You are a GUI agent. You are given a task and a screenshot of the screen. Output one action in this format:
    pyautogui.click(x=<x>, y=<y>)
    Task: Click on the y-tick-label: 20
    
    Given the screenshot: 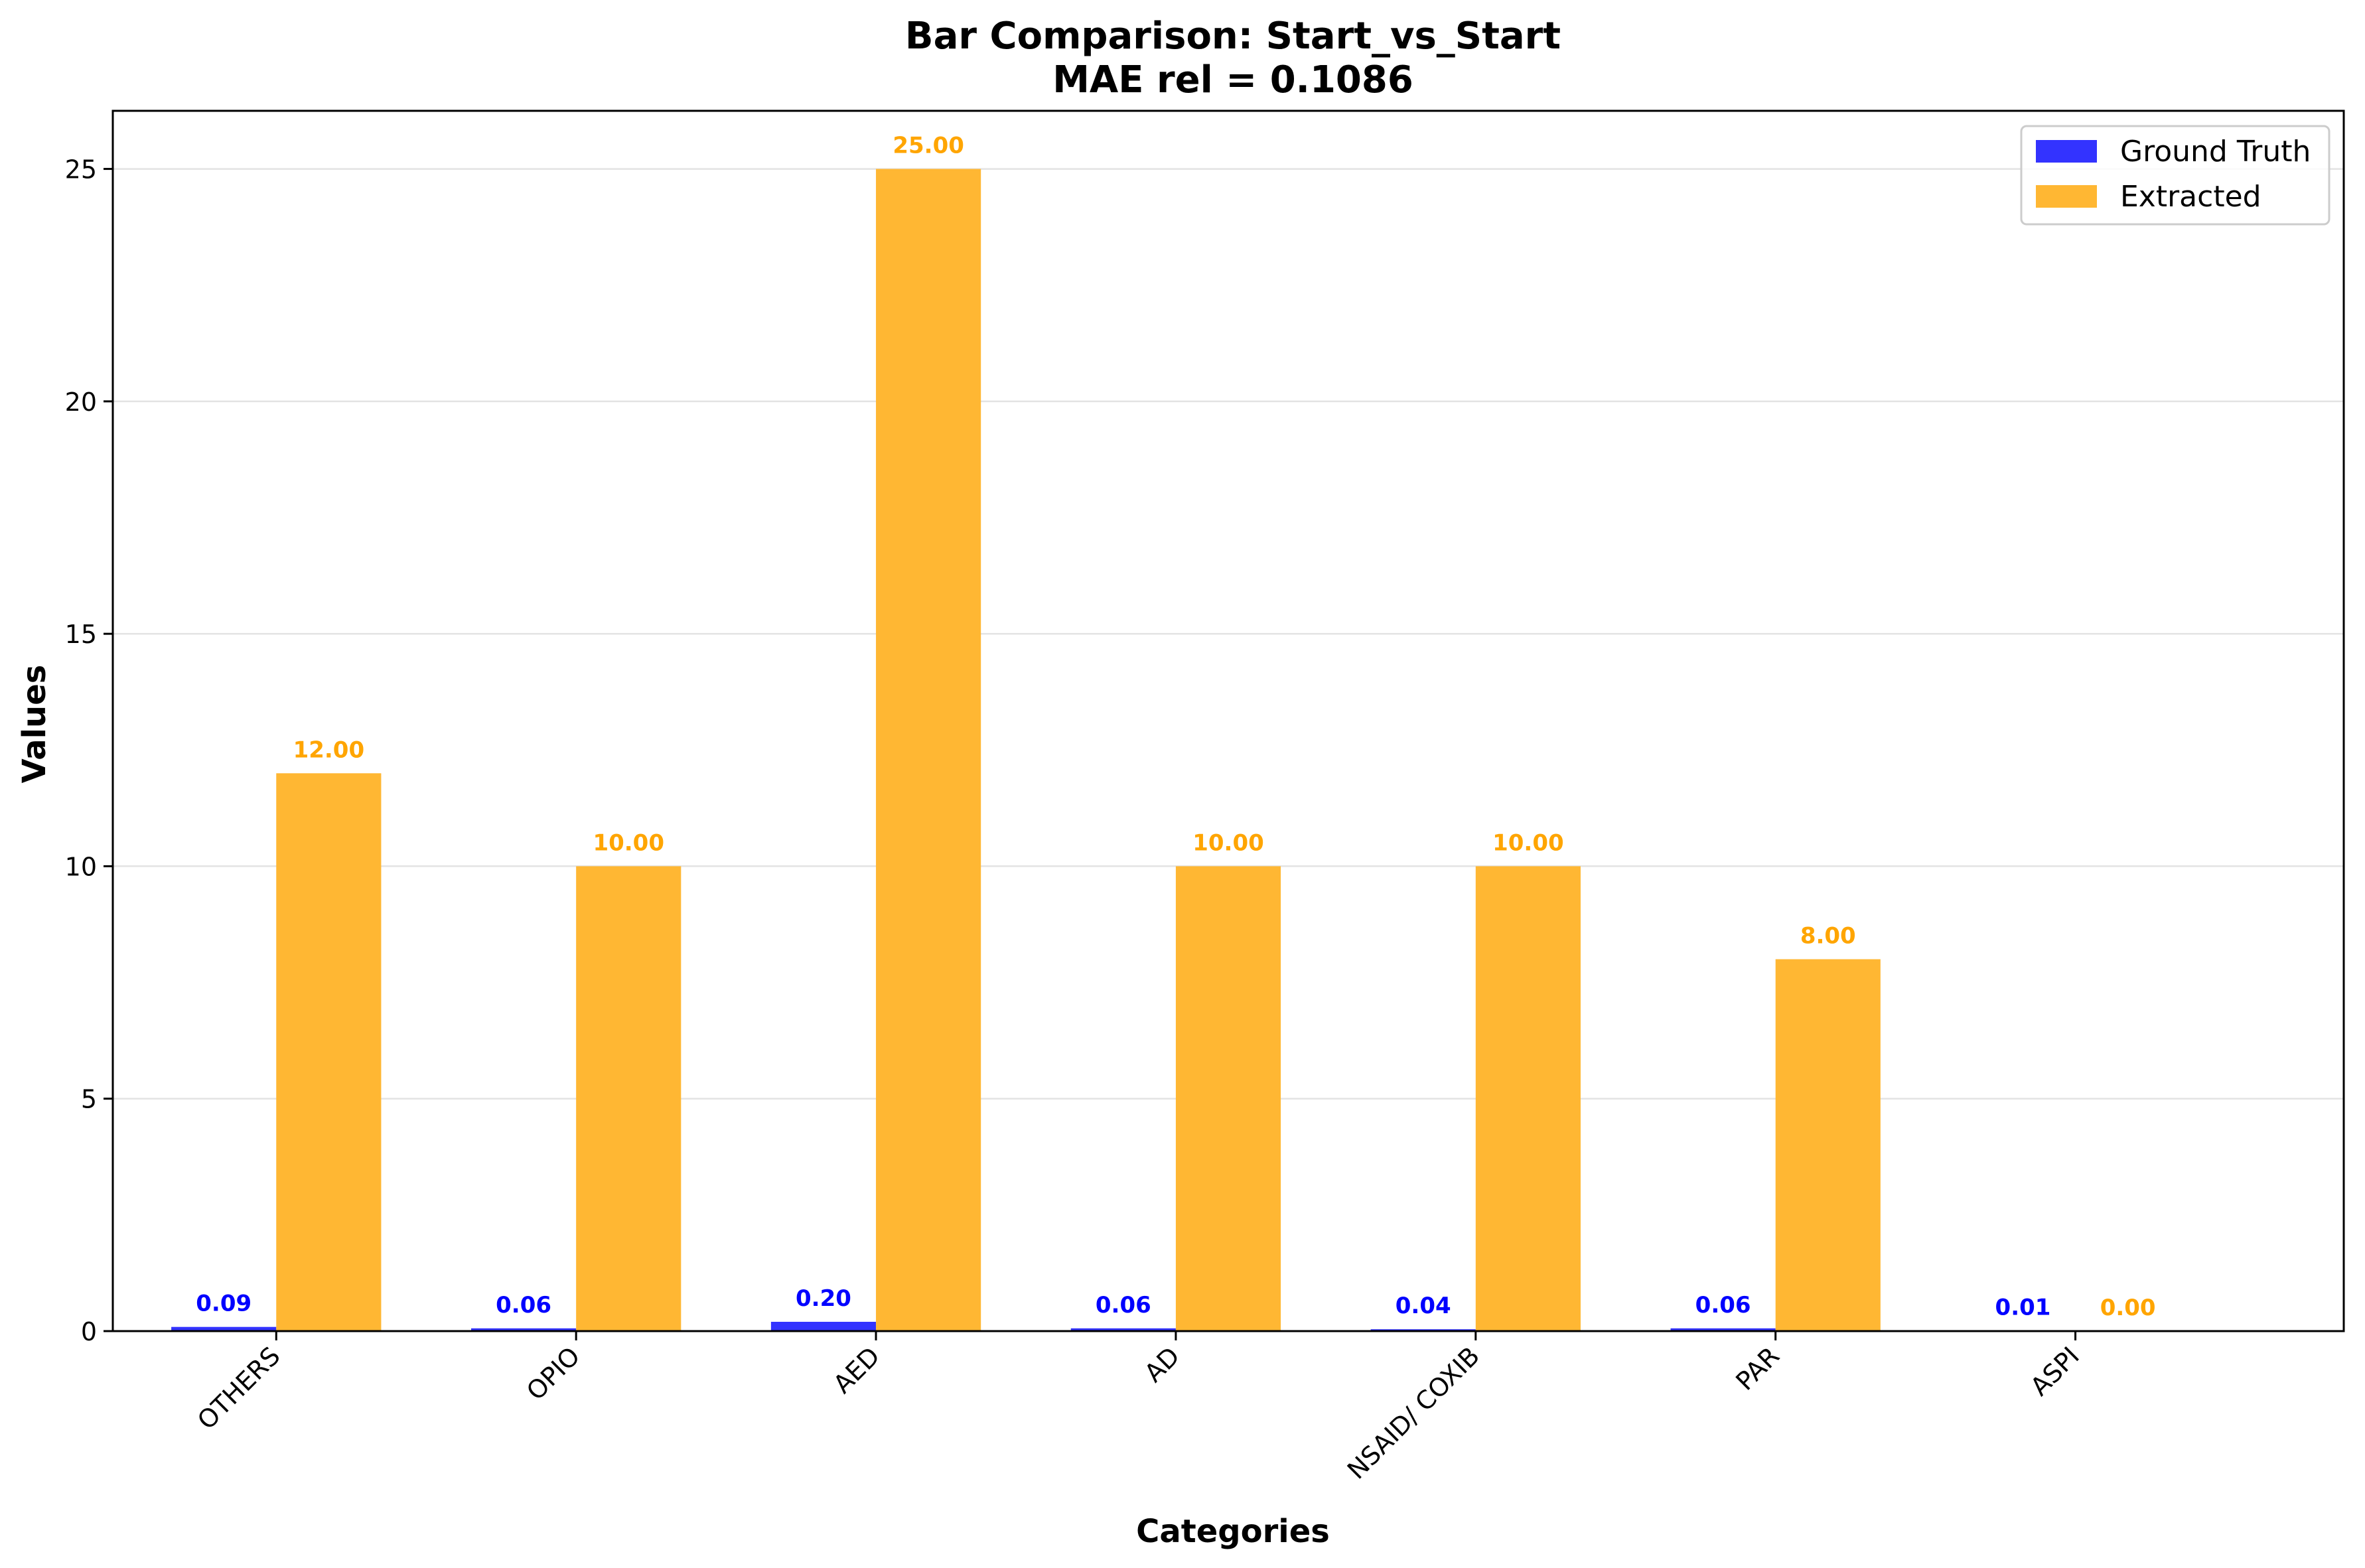 What is the action you would take?
    pyautogui.click(x=81, y=402)
    